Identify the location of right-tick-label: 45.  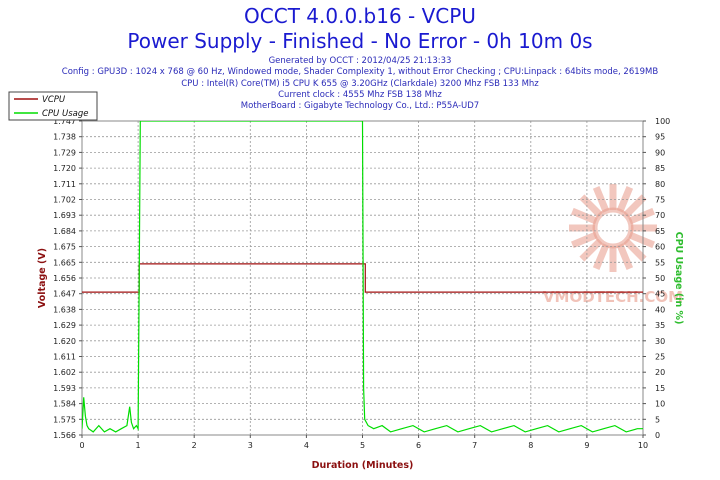
(660, 294).